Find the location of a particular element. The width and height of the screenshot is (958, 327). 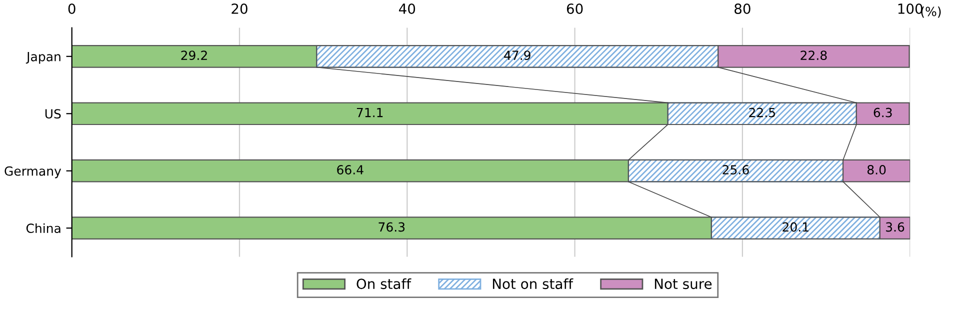

x-tick-label: 40 is located at coordinates (407, 8).